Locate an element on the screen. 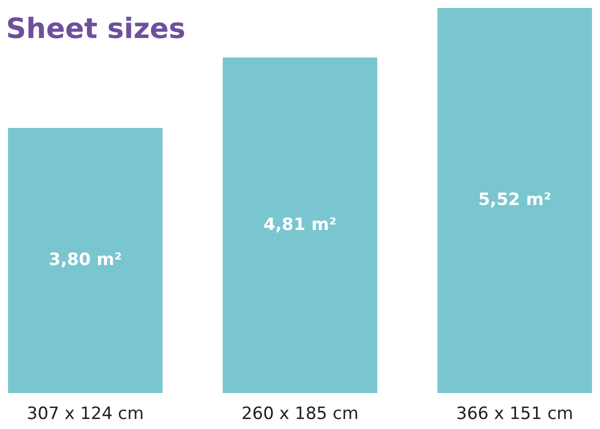  chart-title: Sheet sizes is located at coordinates (96, 28).